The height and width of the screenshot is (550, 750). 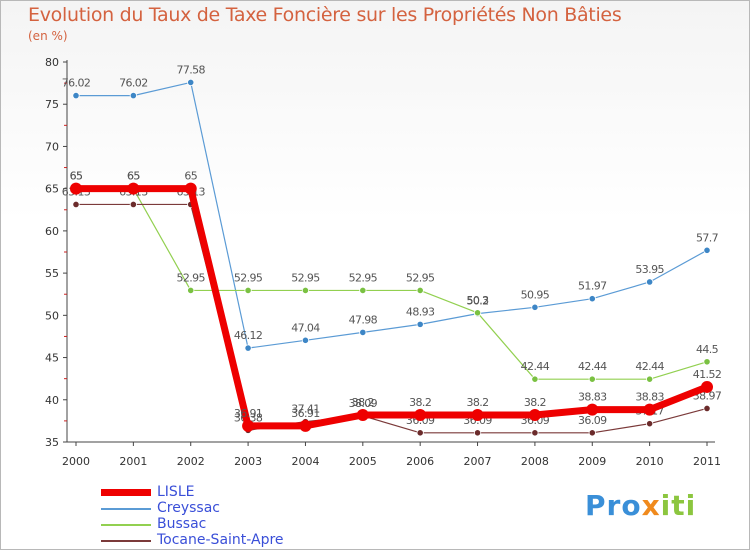 I want to click on y-tick-label-60: 60, so click(x=52, y=231).